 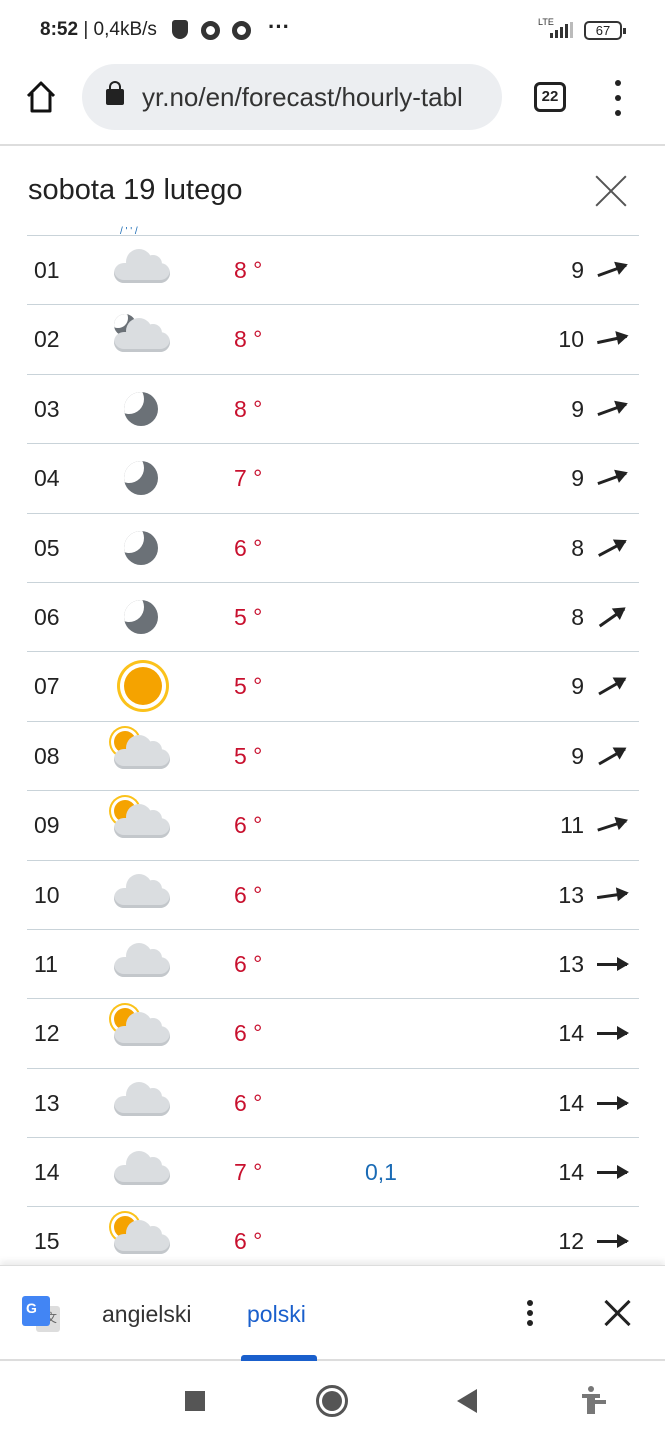 I want to click on table-row: 12 6 ° 14, so click(x=333, y=1032).